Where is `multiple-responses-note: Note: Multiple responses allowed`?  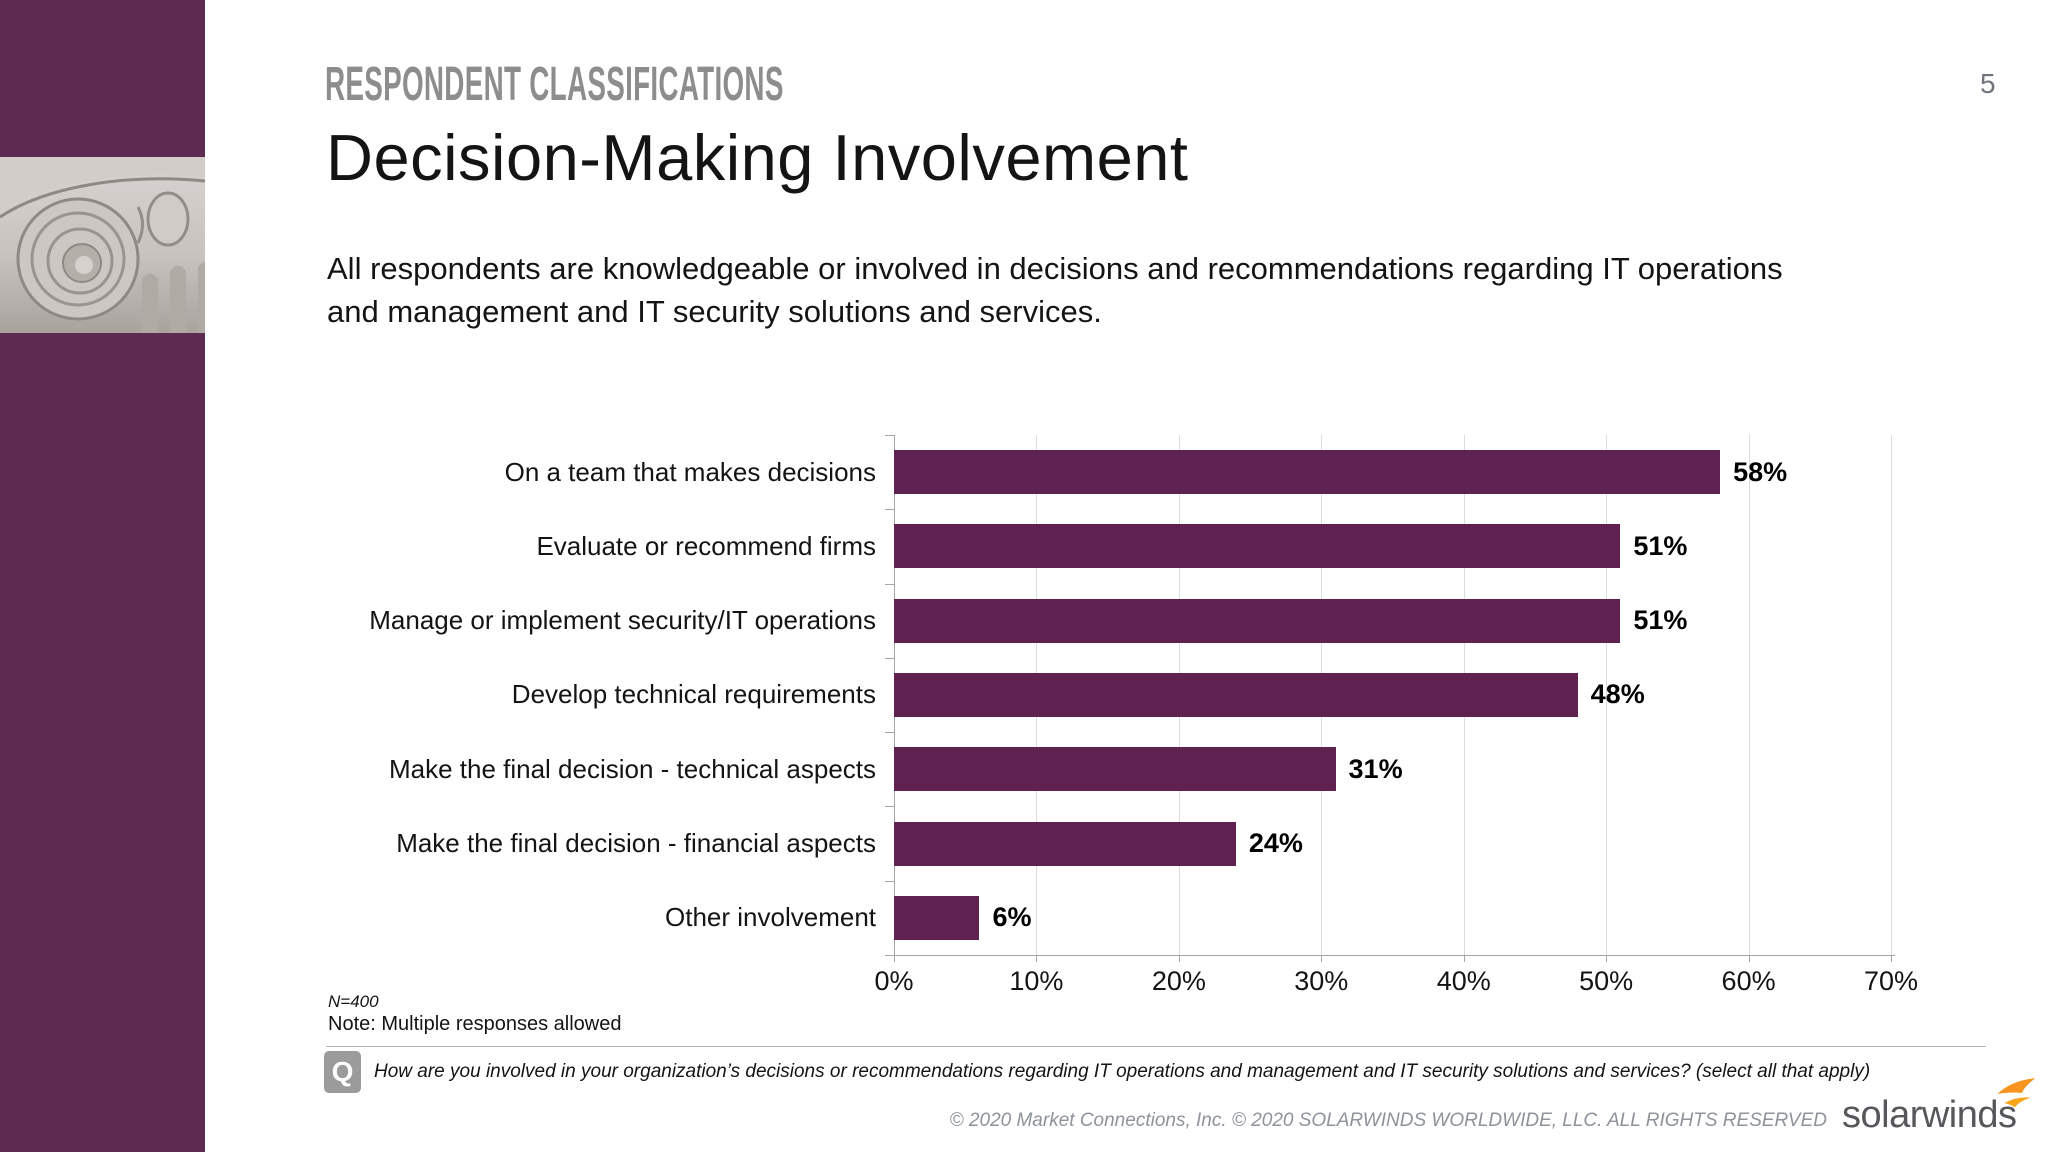
multiple-responses-note: Note: Multiple responses allowed is located at coordinates (475, 1024).